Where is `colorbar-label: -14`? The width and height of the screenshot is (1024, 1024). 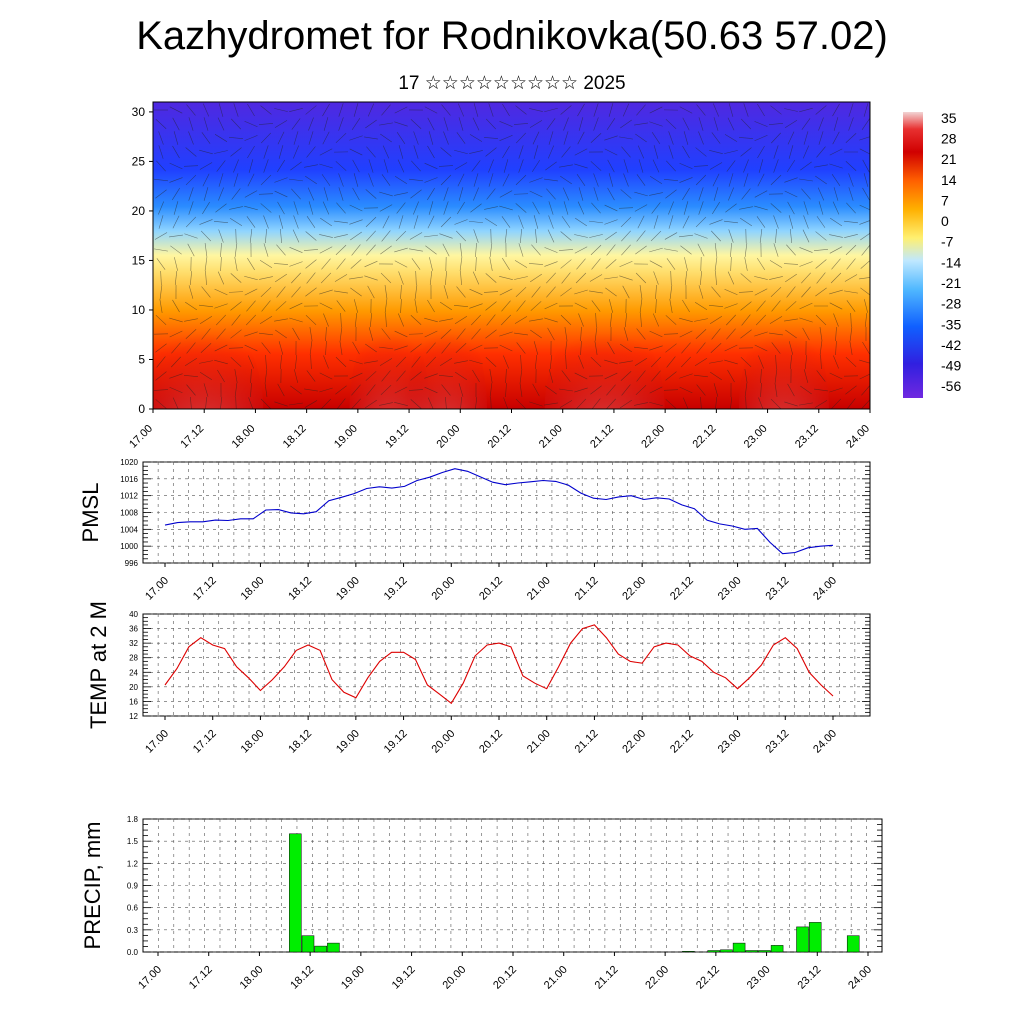
colorbar-label: -14 is located at coordinates (951, 262).